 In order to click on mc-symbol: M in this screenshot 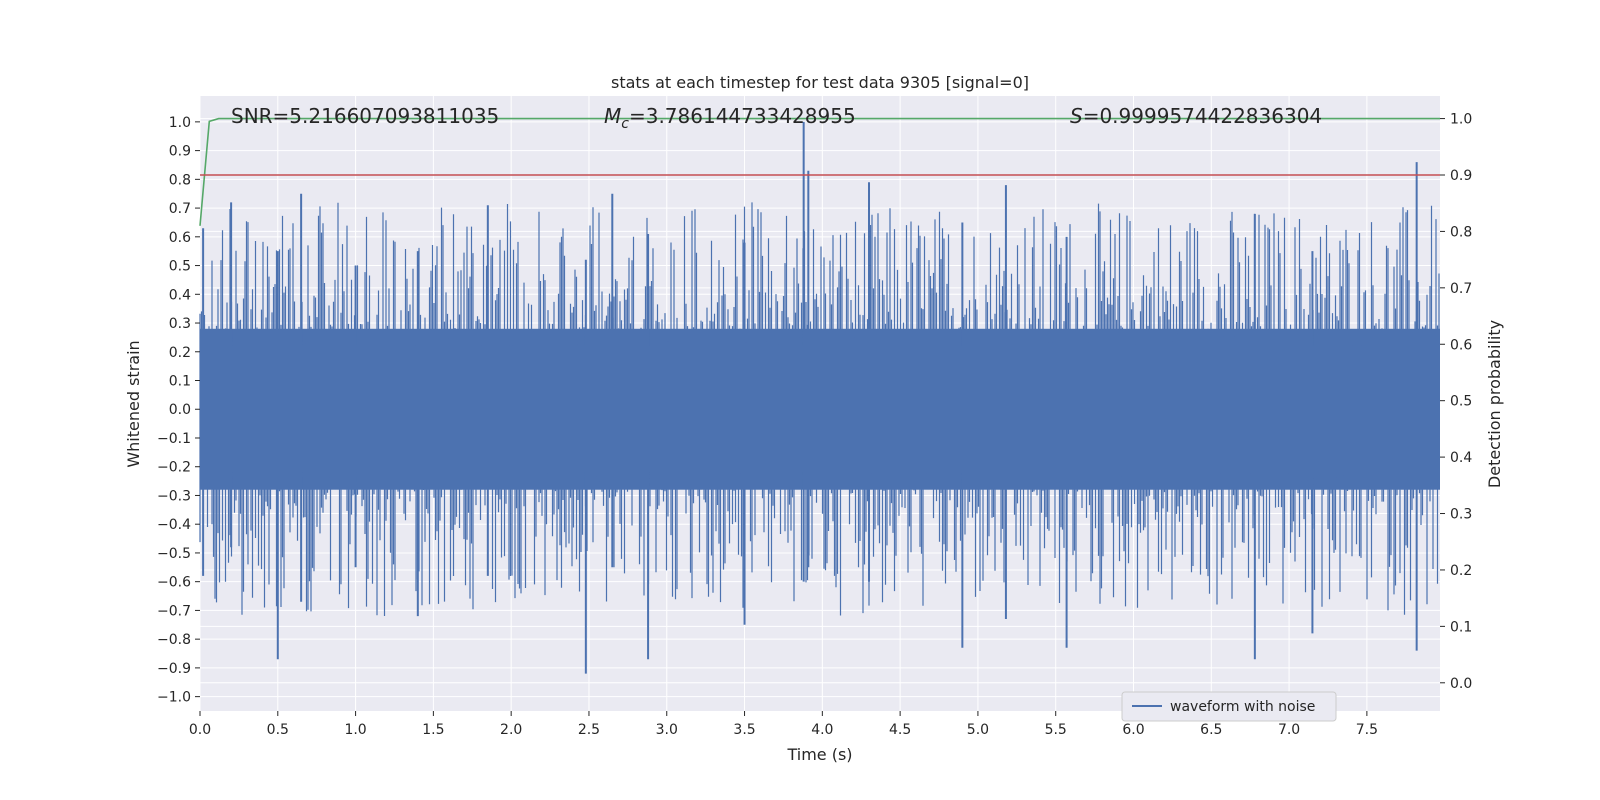, I will do `click(612, 116)`.